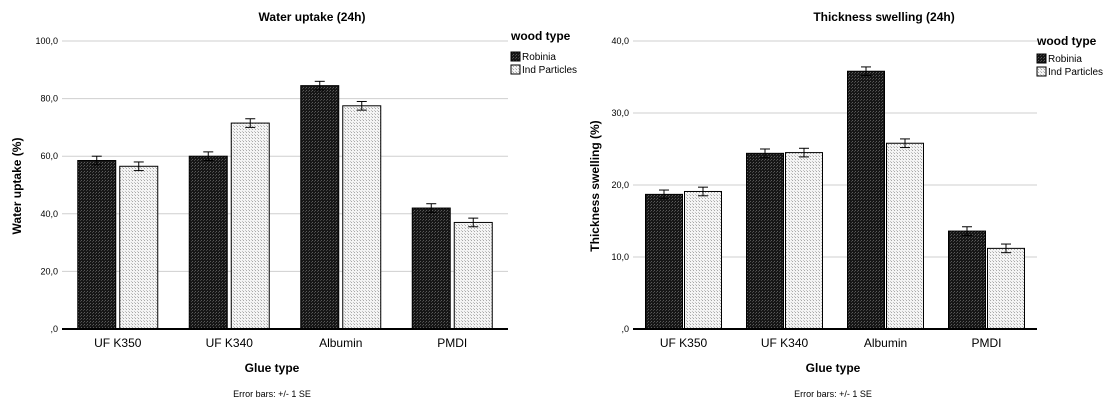  Describe the element at coordinates (46, 41) in the screenshot. I see `y-tick-label: 100,0` at that location.